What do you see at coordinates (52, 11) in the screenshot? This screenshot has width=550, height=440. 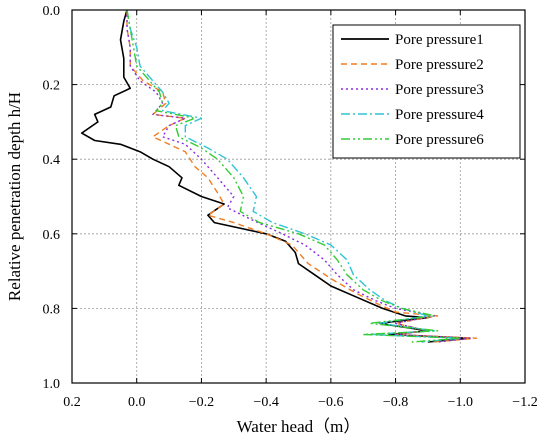 I see `y-tick-label: 0.0` at bounding box center [52, 11].